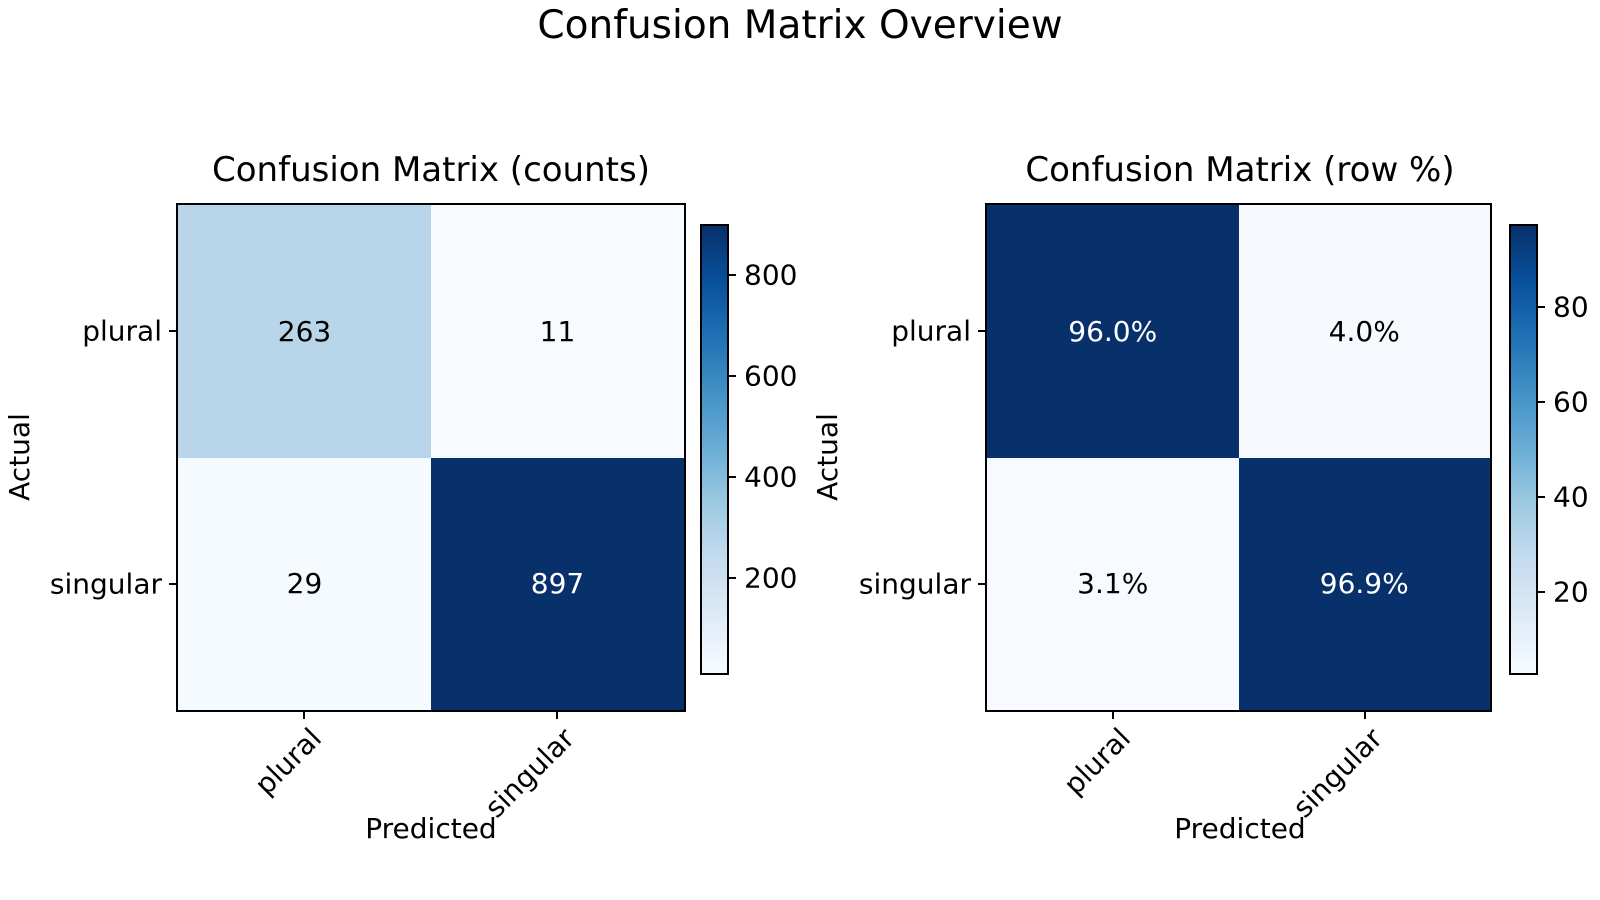 The width and height of the screenshot is (1600, 900). I want to click on rowpct-colorbar-label-20: 20, so click(1571, 592).